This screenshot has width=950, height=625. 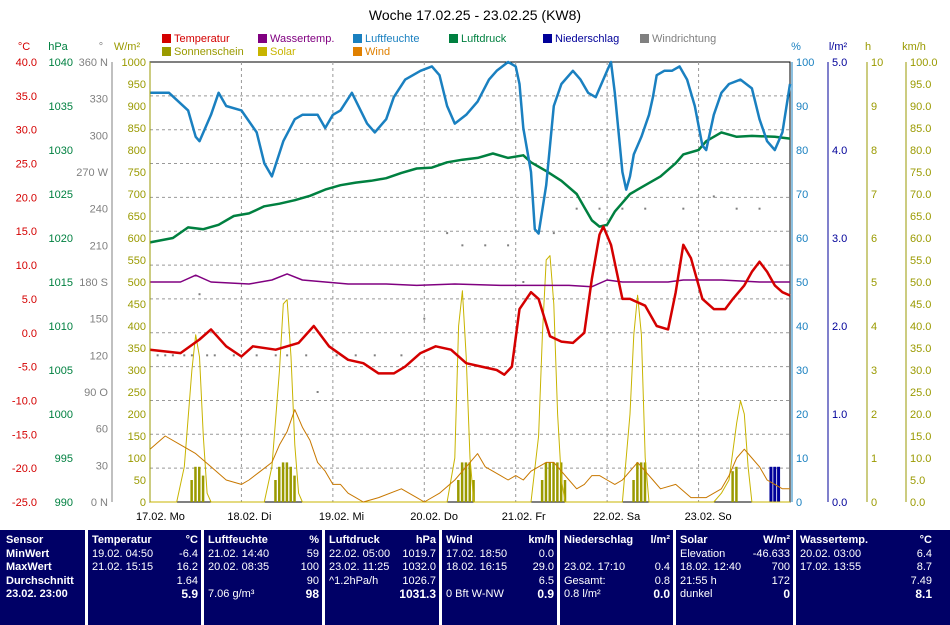 I want to click on rain-bar, so click(x=771, y=484).